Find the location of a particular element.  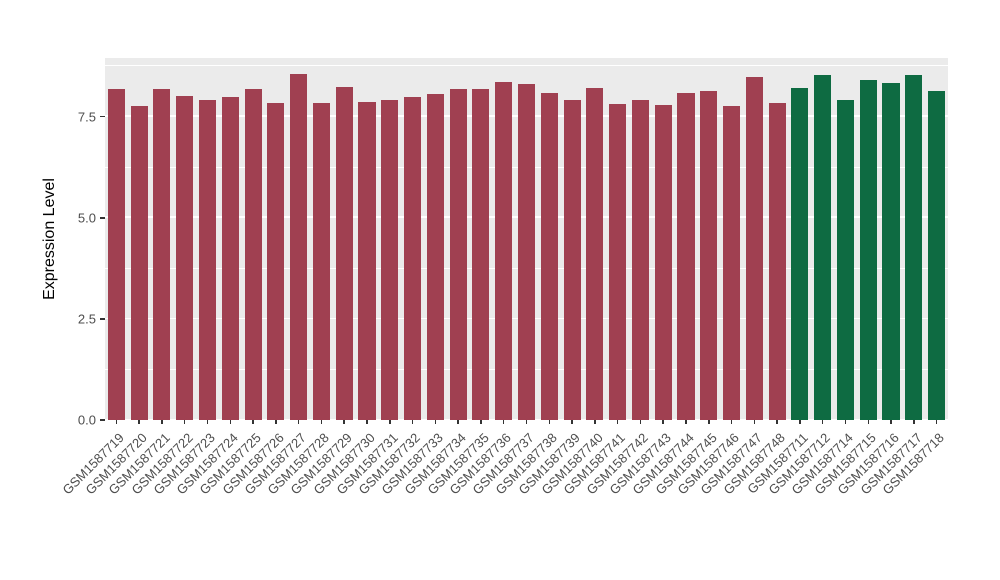

bar-GSM1587737 is located at coordinates (526, 251).